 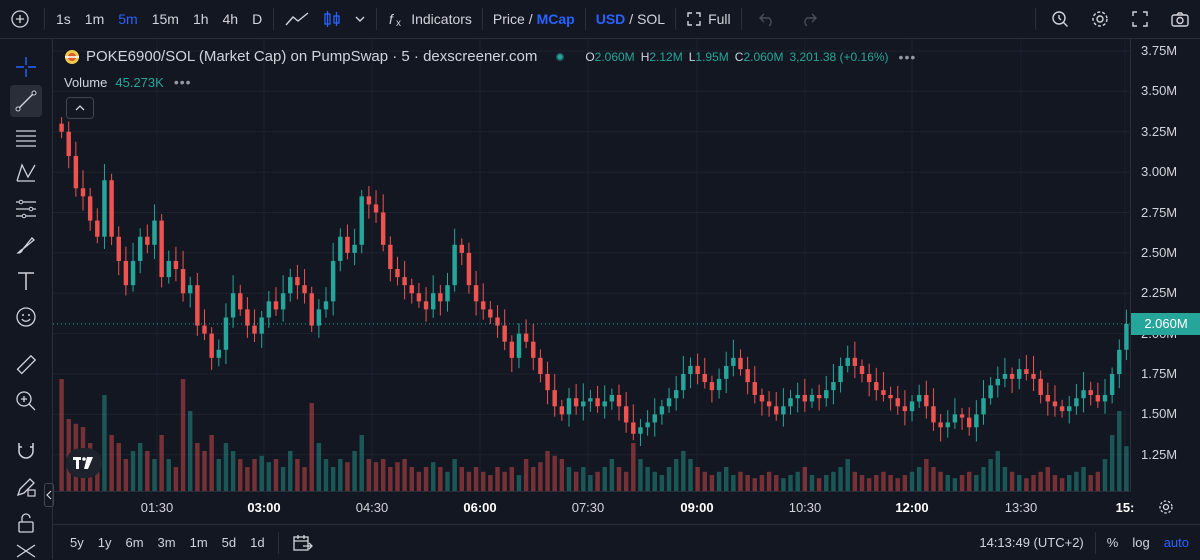 What do you see at coordinates (77, 542) in the screenshot?
I see `range-5y: 5y` at bounding box center [77, 542].